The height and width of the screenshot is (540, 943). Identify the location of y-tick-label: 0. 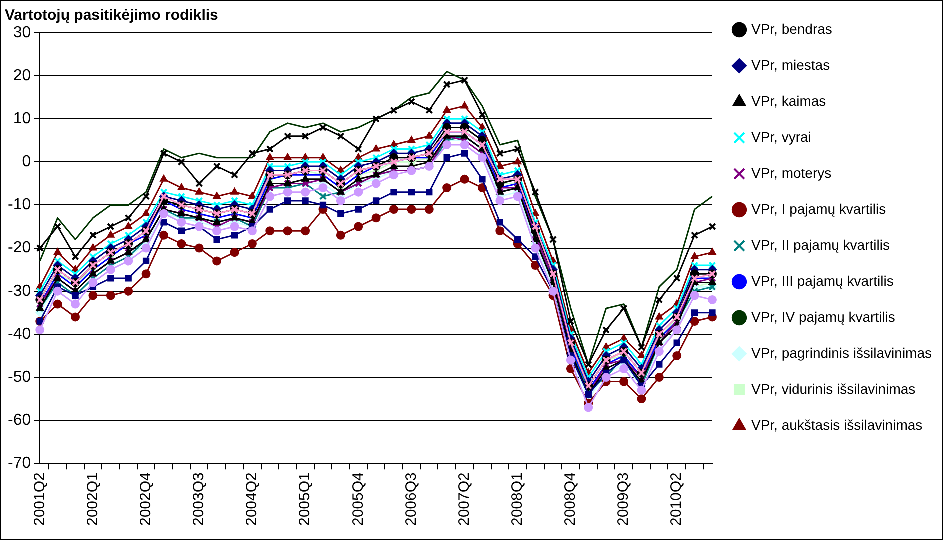
(27, 162).